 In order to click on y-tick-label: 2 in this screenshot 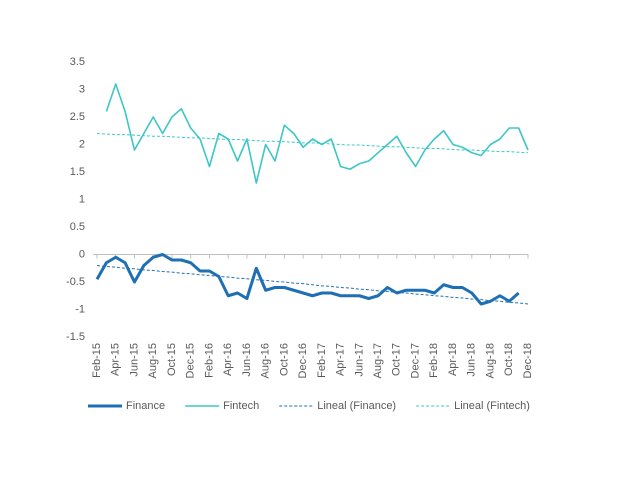, I will do `click(82, 144)`.